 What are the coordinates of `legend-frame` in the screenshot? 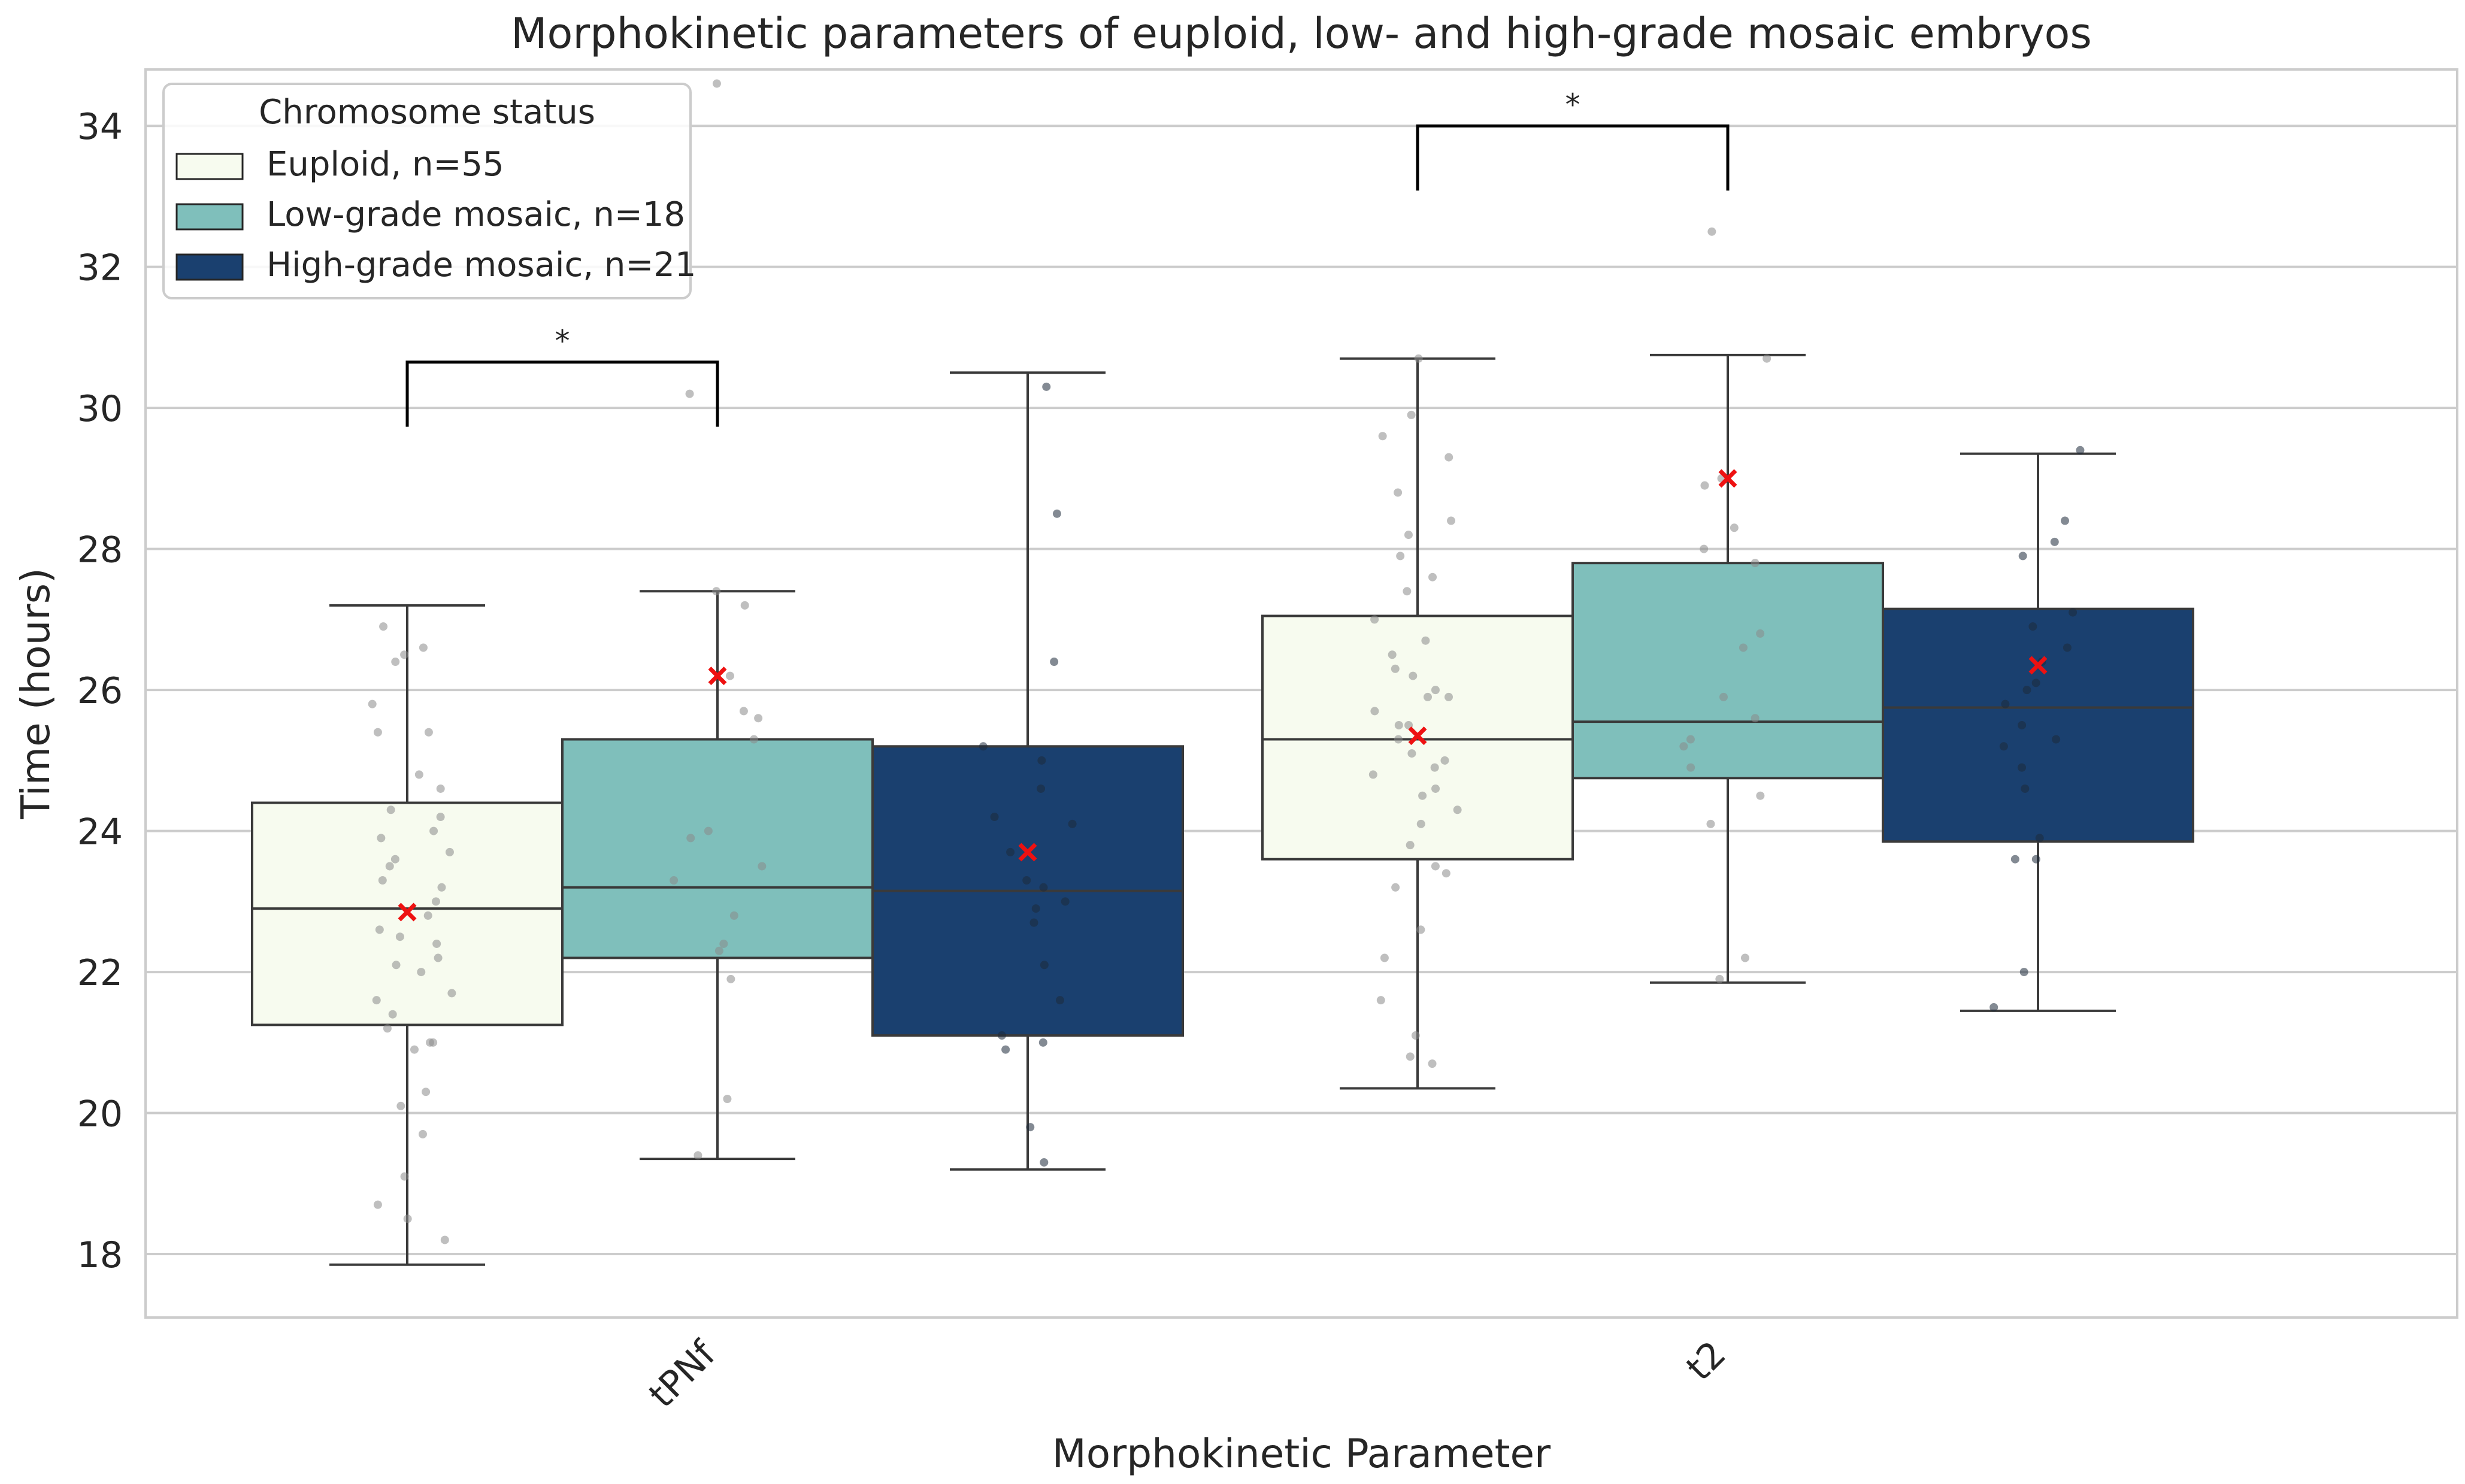 It's located at (427, 191).